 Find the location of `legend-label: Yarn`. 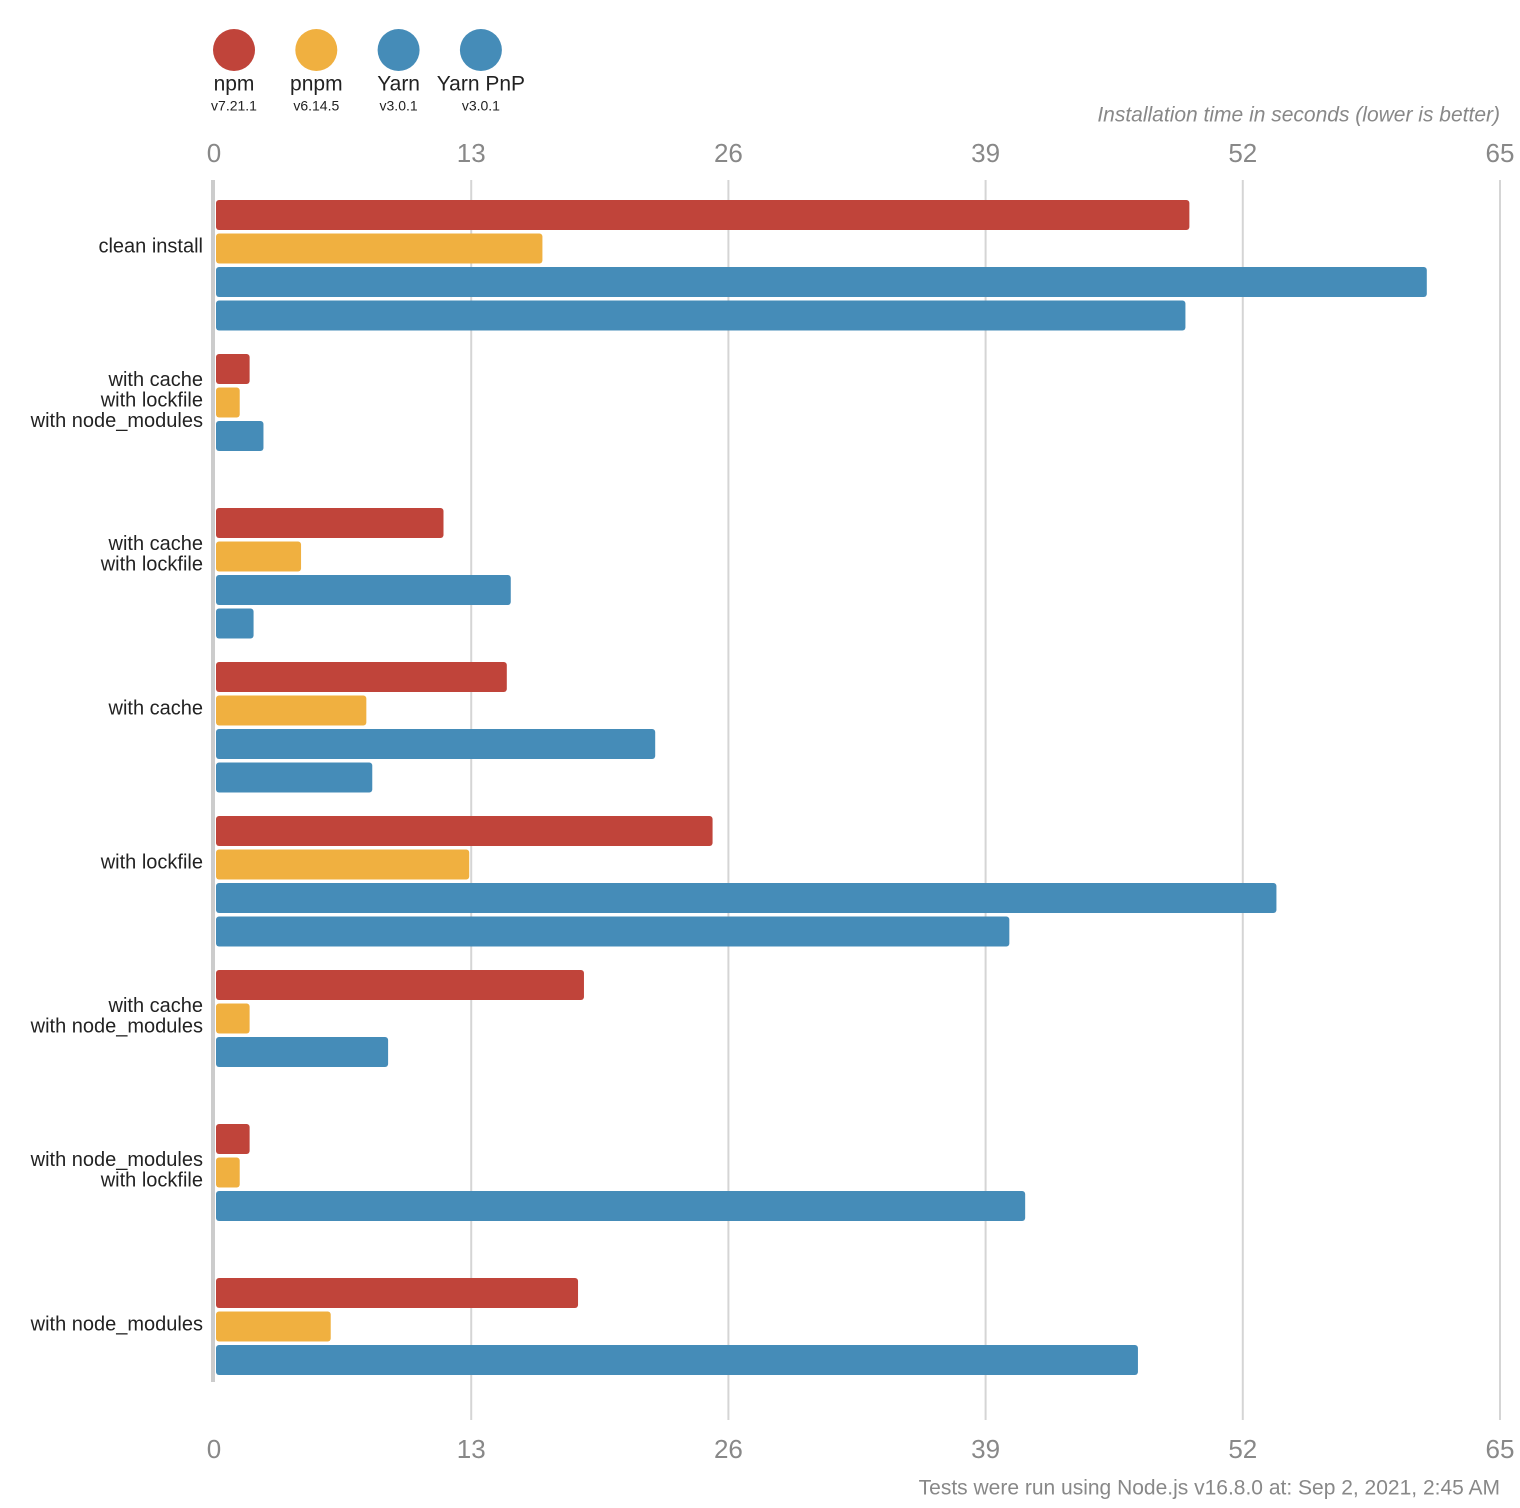

legend-label: Yarn is located at coordinates (398, 84).